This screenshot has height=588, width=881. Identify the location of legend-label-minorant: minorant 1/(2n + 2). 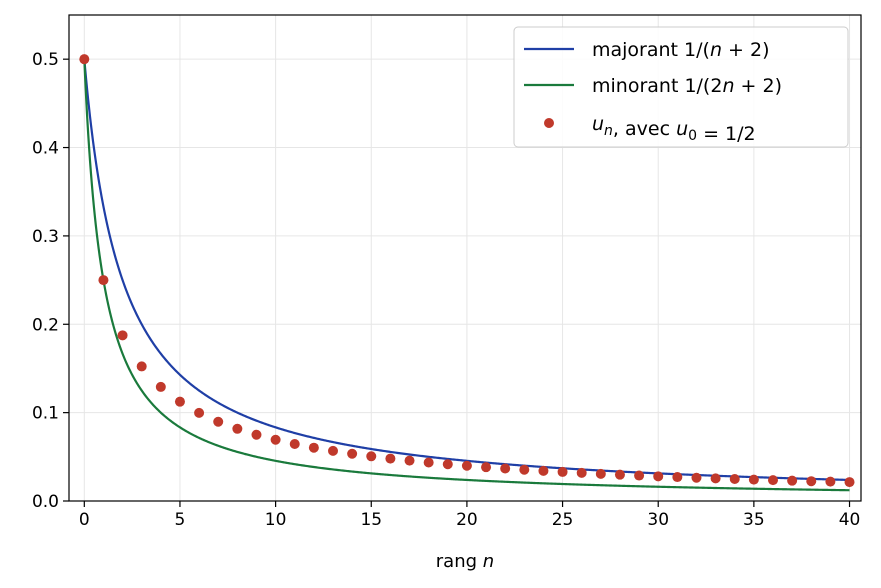
(687, 86).